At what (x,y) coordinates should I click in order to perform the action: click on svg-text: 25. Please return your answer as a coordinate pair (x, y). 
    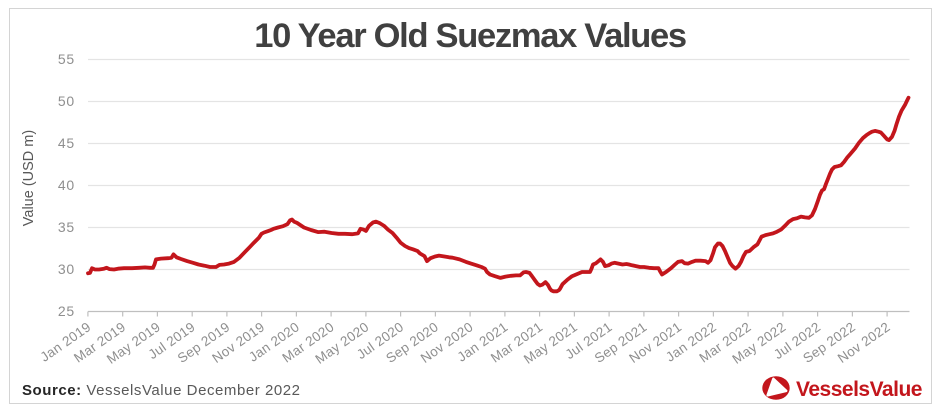
    Looking at the image, I should click on (66, 311).